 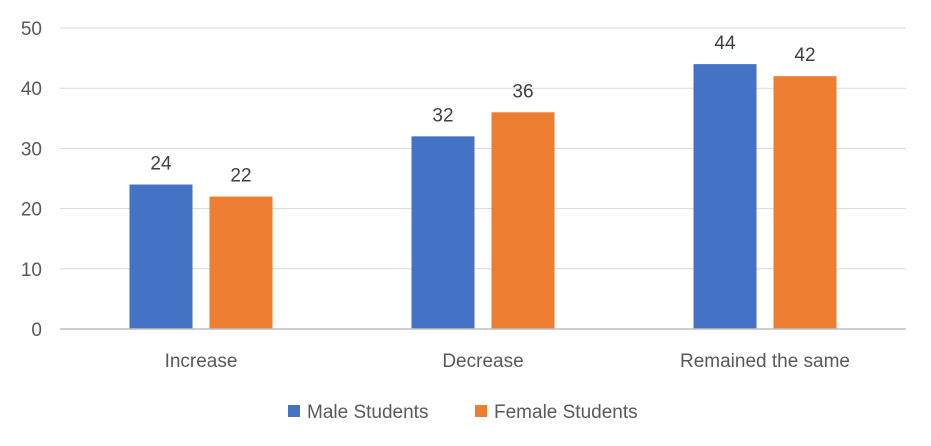 I want to click on legend: Male Students Female Students, so click(x=463, y=412).